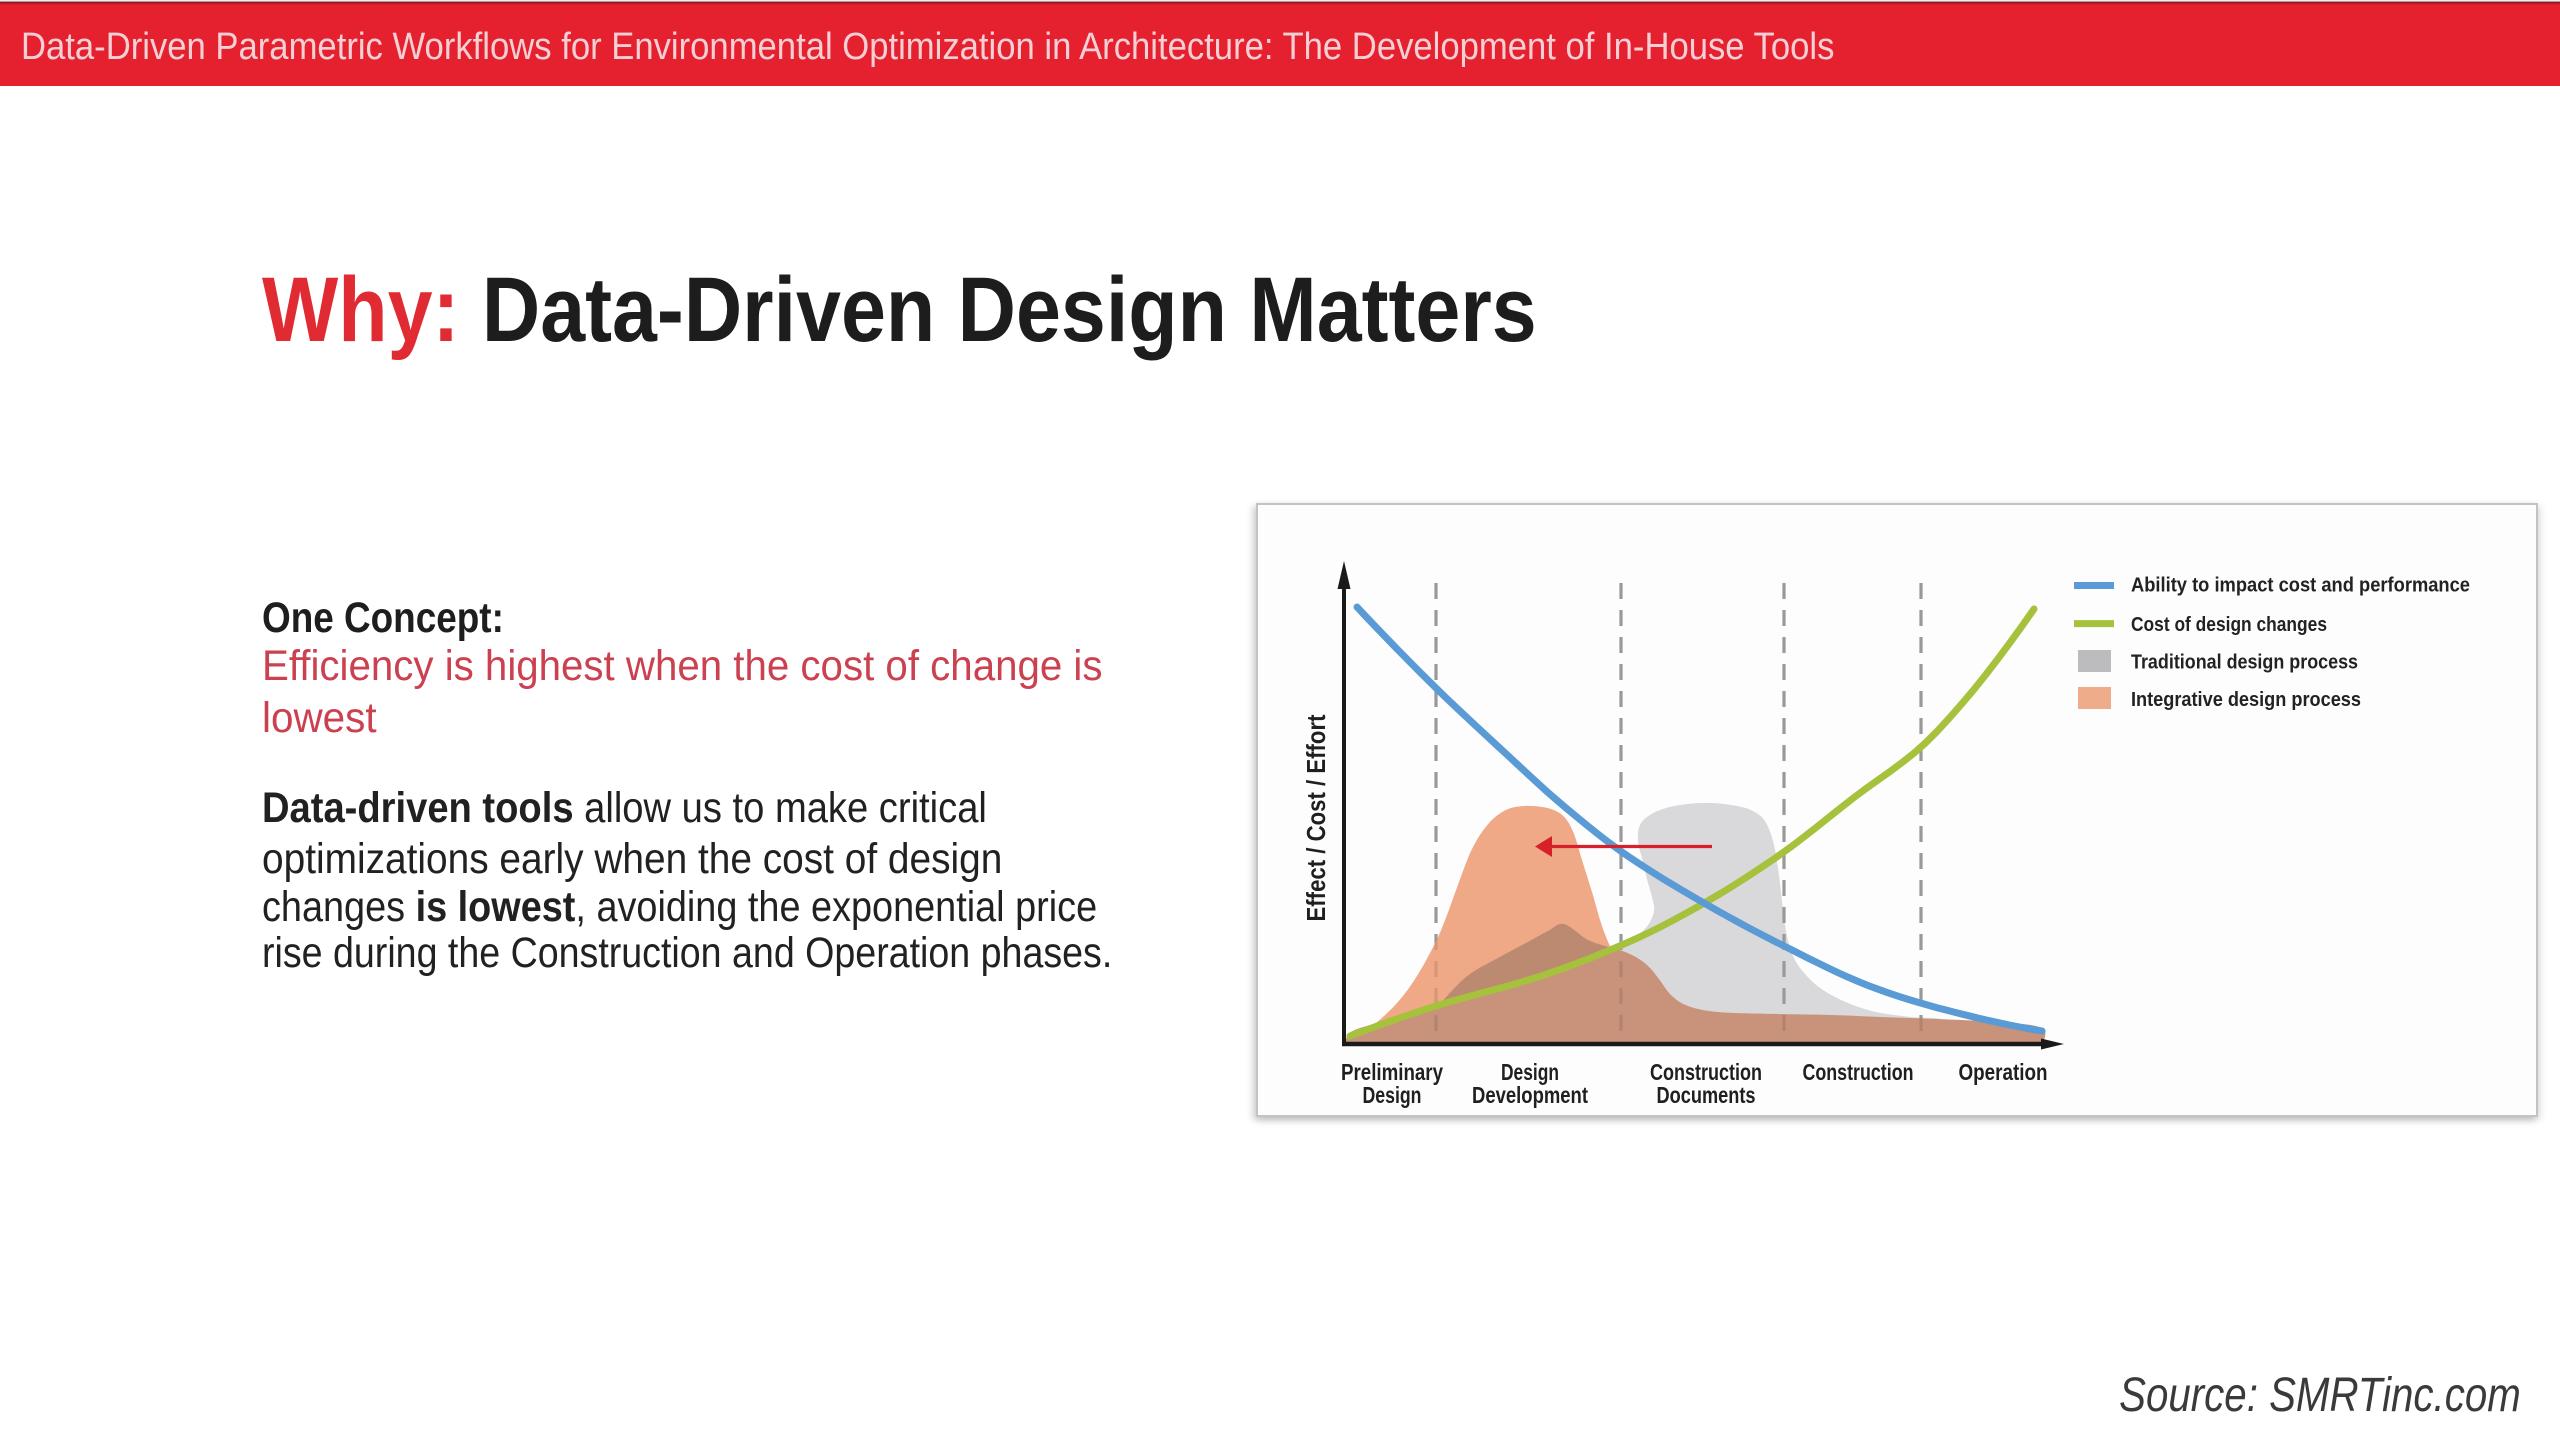 The height and width of the screenshot is (1440, 2560). Describe the element at coordinates (1392, 1072) in the screenshot. I see `svg-text: Preliminary` at that location.